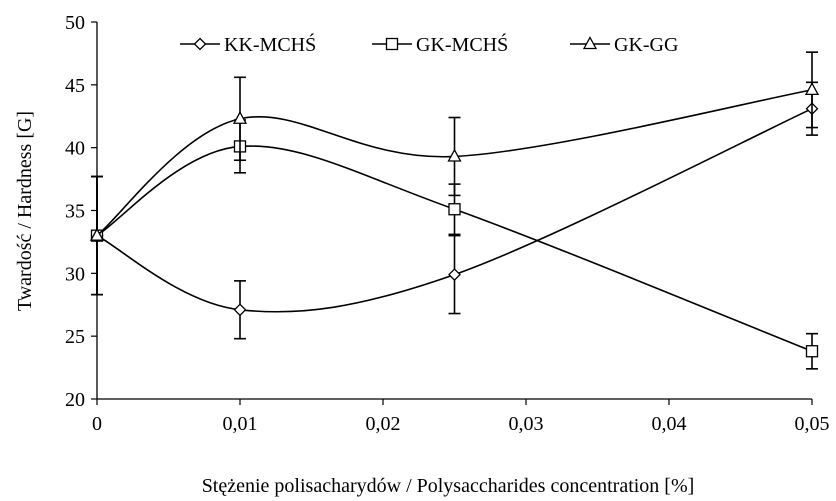  Describe the element at coordinates (383, 424) in the screenshot. I see `x-tick-label: 0,02` at that location.